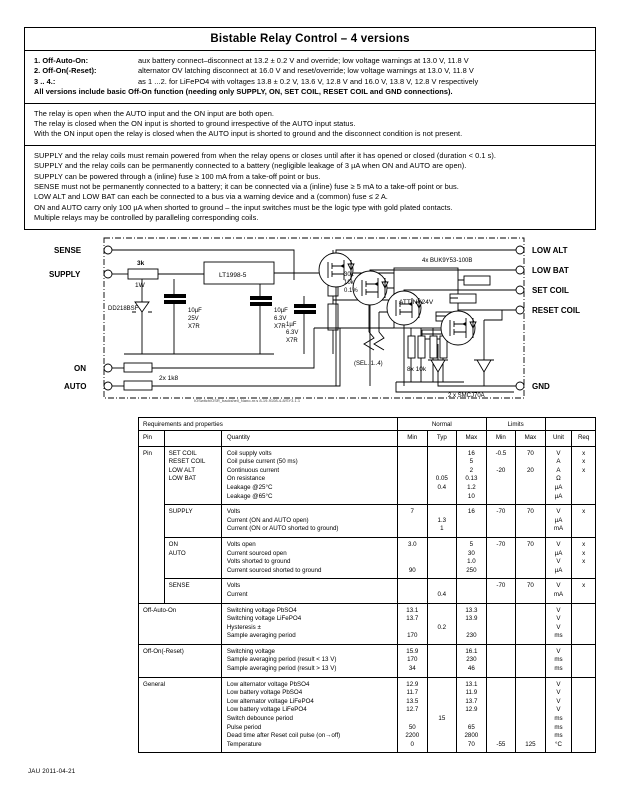 Image resolution: width=618 pixels, height=800 pixels. I want to click on group-label-pin: Pin, so click(151, 524).